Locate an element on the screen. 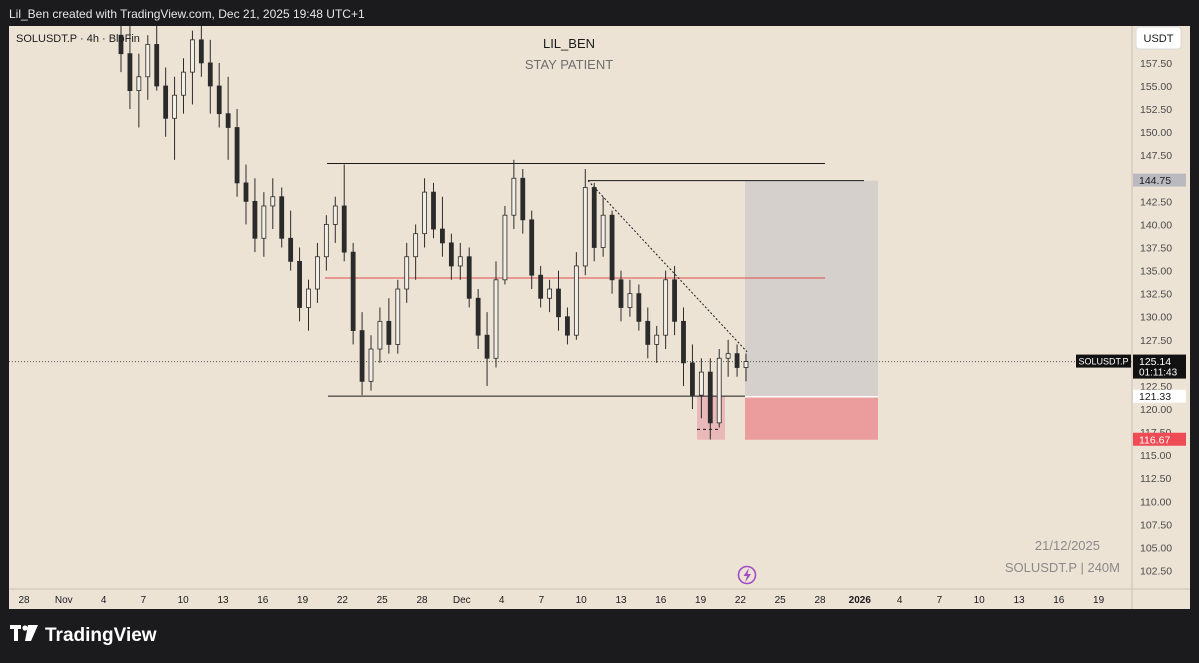 The width and height of the screenshot is (1199, 663). price-tag-label: 125.14 is located at coordinates (1155, 362).